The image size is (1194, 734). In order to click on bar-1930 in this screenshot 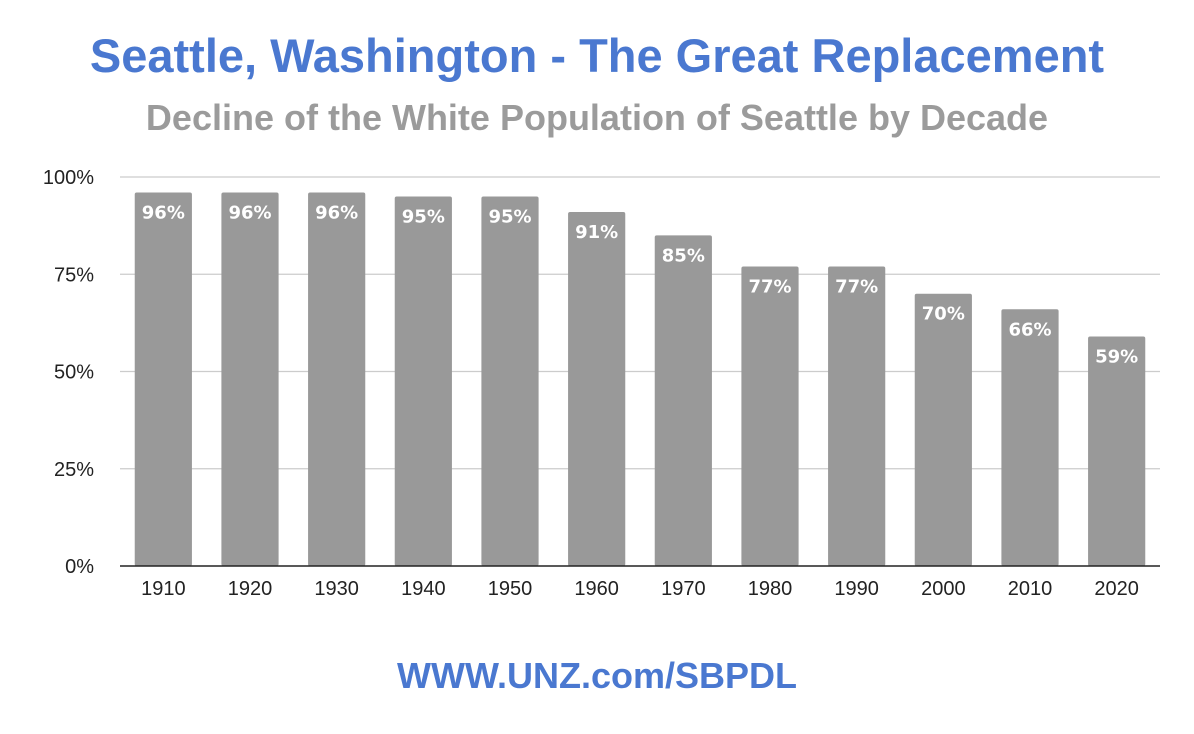, I will do `click(337, 379)`.